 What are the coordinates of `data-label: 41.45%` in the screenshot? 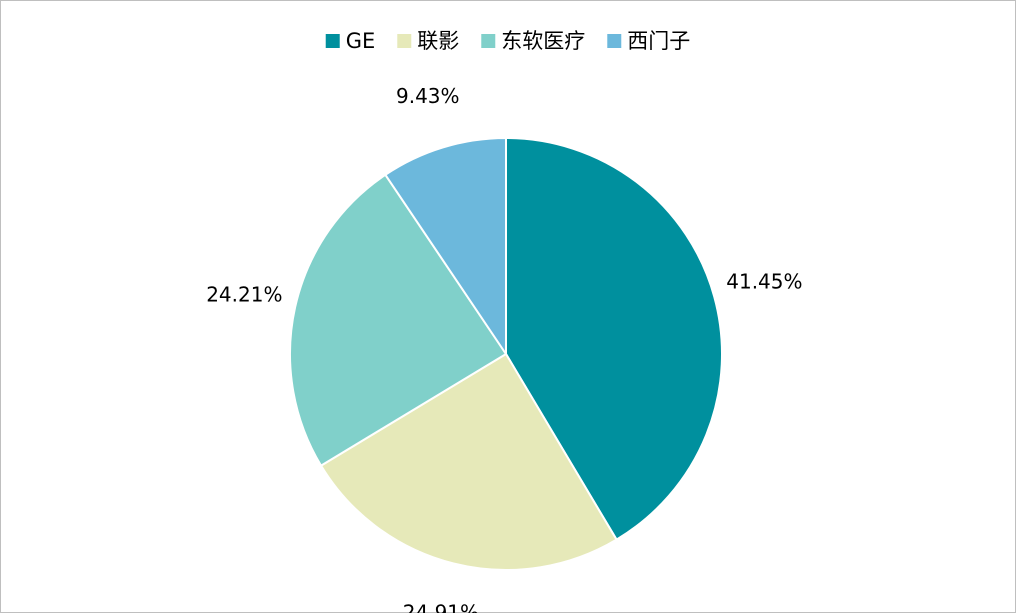 It's located at (764, 281).